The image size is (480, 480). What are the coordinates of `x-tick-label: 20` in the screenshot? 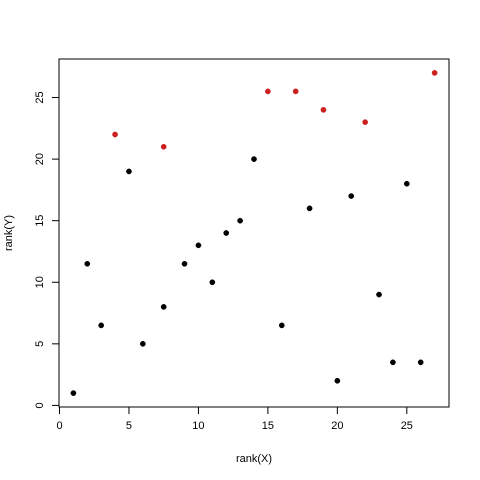 It's located at (337, 426).